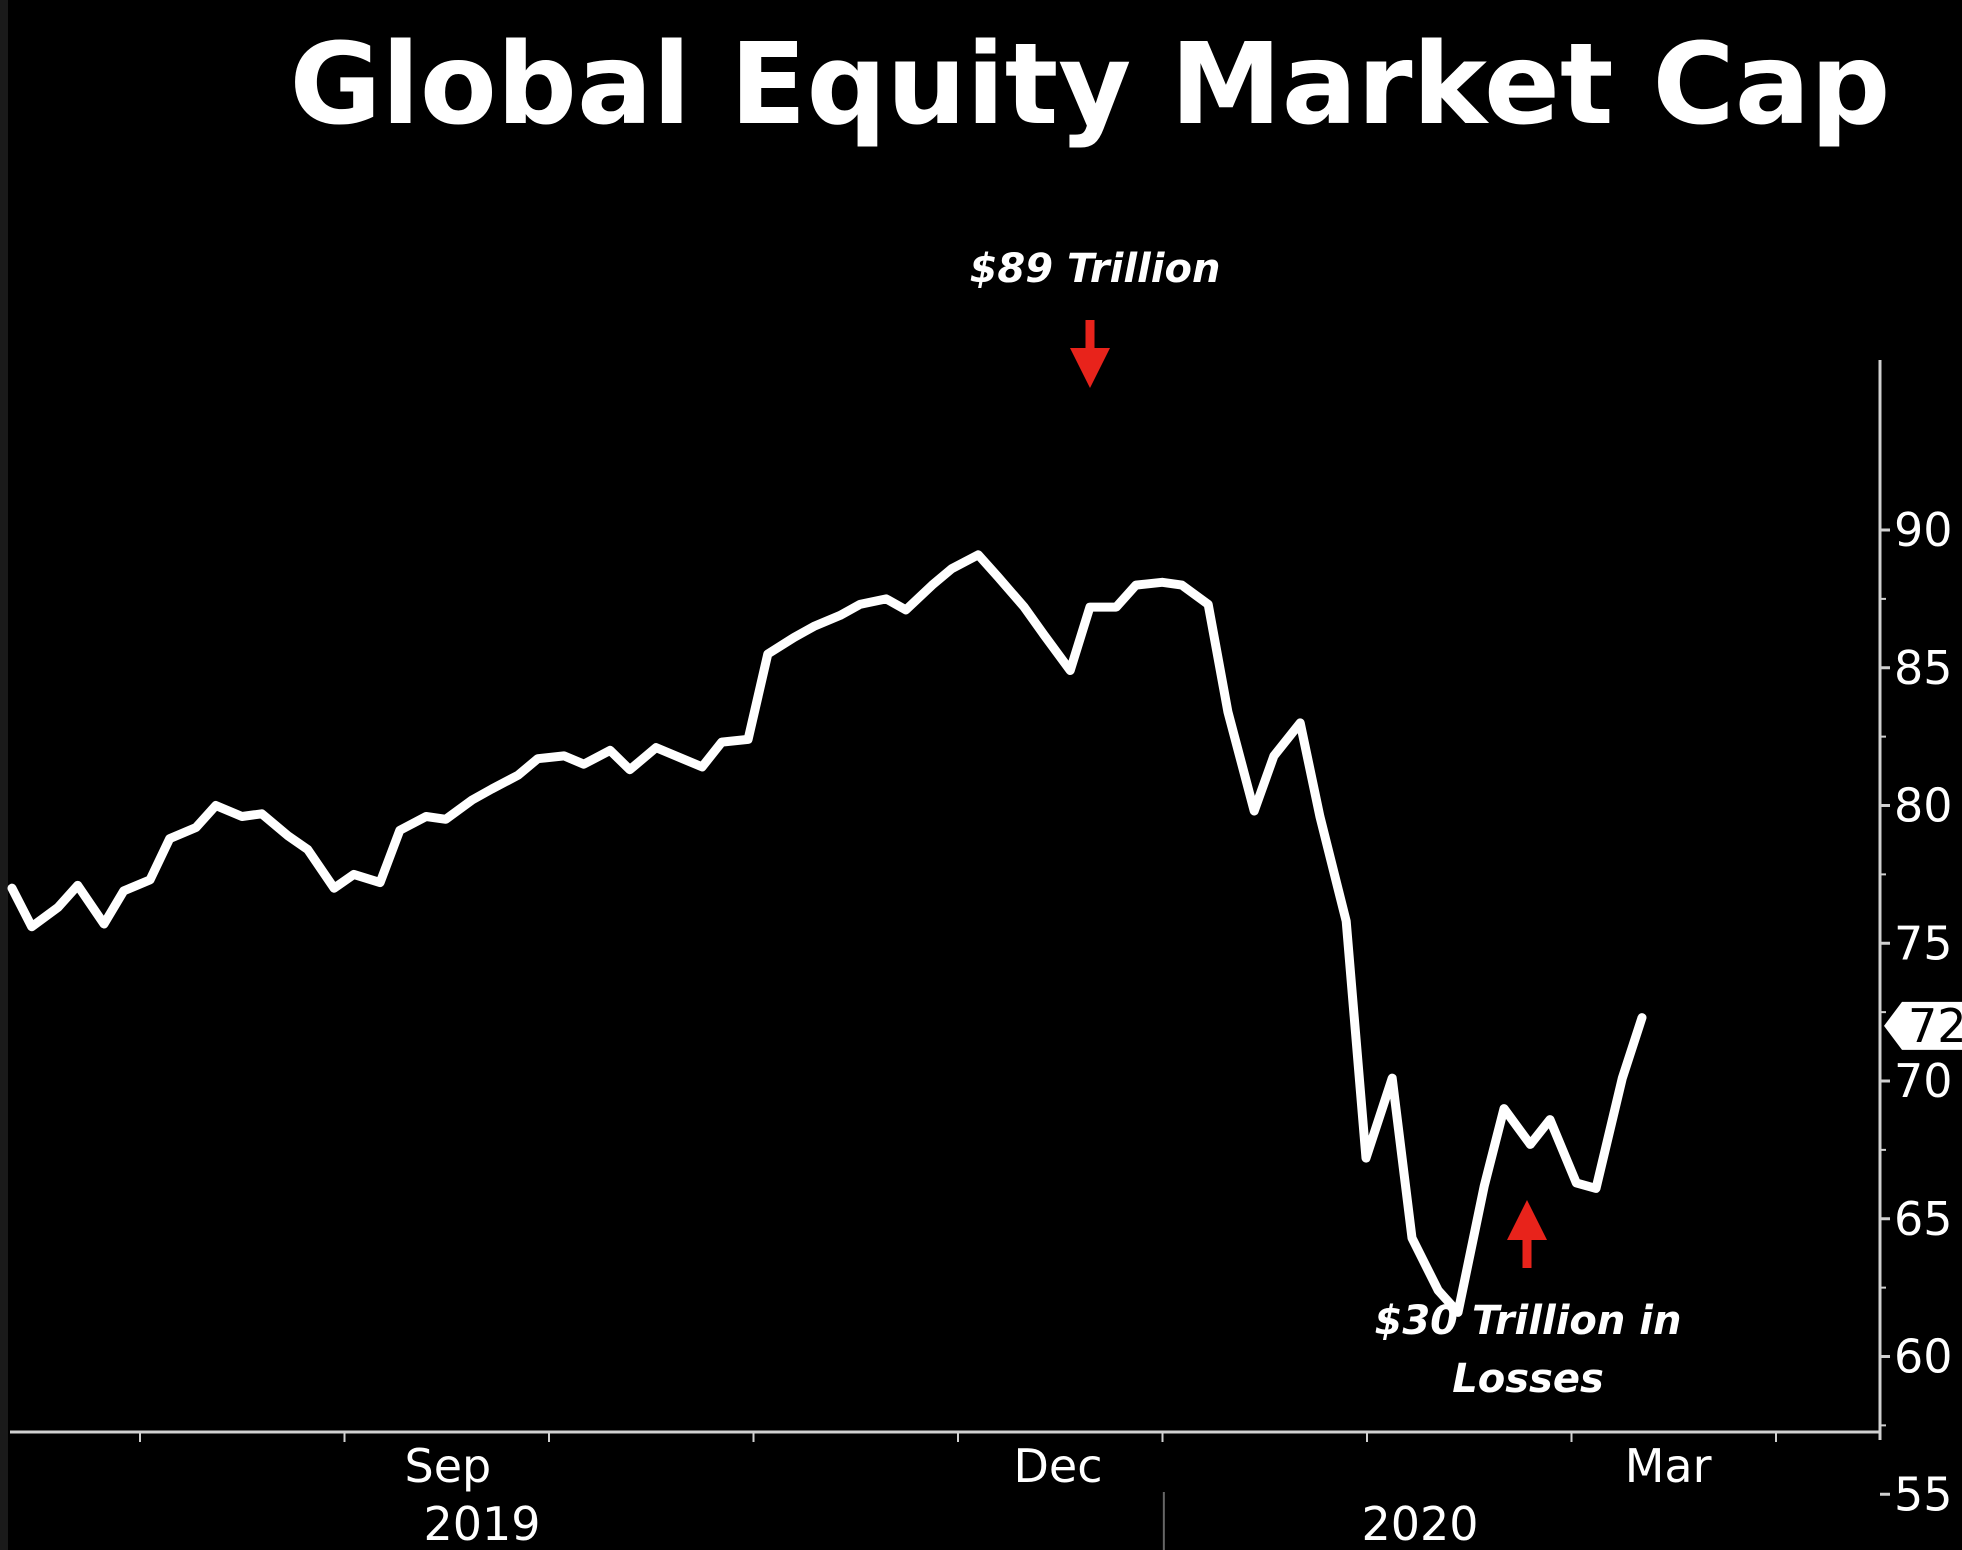  What do you see at coordinates (481, 1523) in the screenshot?
I see `x-year-label: 2019` at bounding box center [481, 1523].